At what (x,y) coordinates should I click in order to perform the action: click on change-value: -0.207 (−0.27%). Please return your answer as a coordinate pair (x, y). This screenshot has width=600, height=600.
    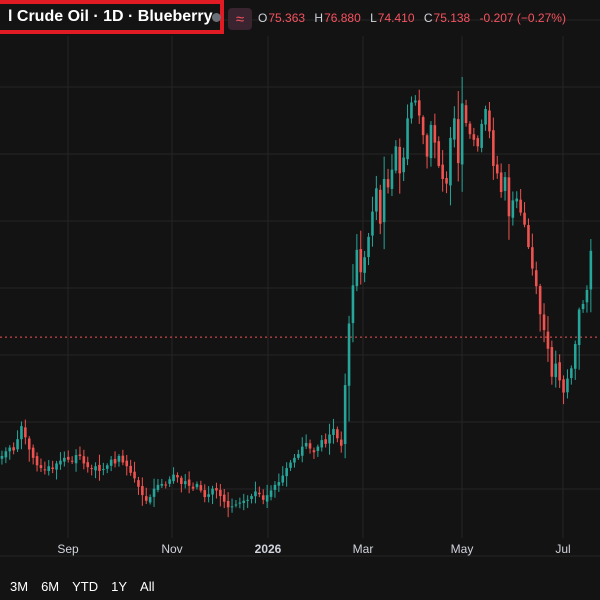
    Looking at the image, I should click on (522, 18).